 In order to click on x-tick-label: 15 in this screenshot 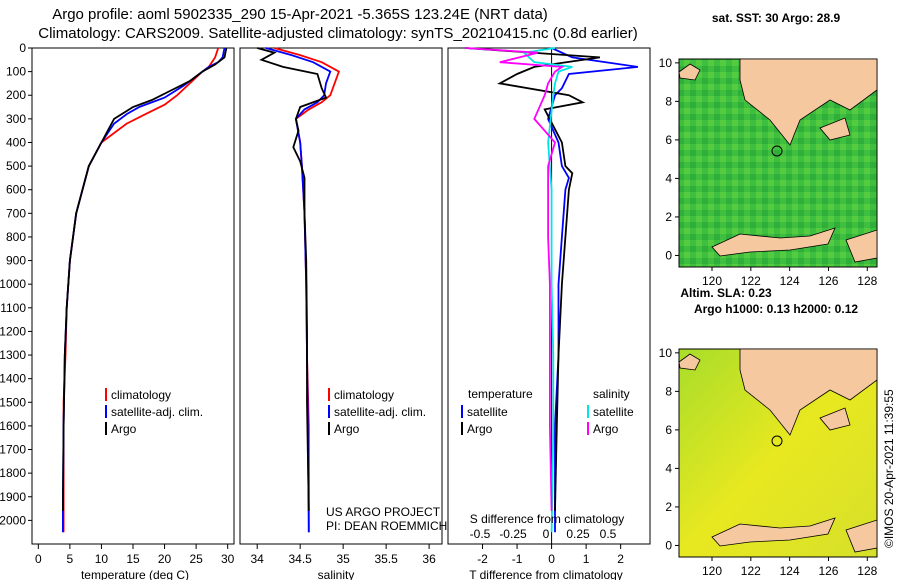, I will do `click(133, 559)`.